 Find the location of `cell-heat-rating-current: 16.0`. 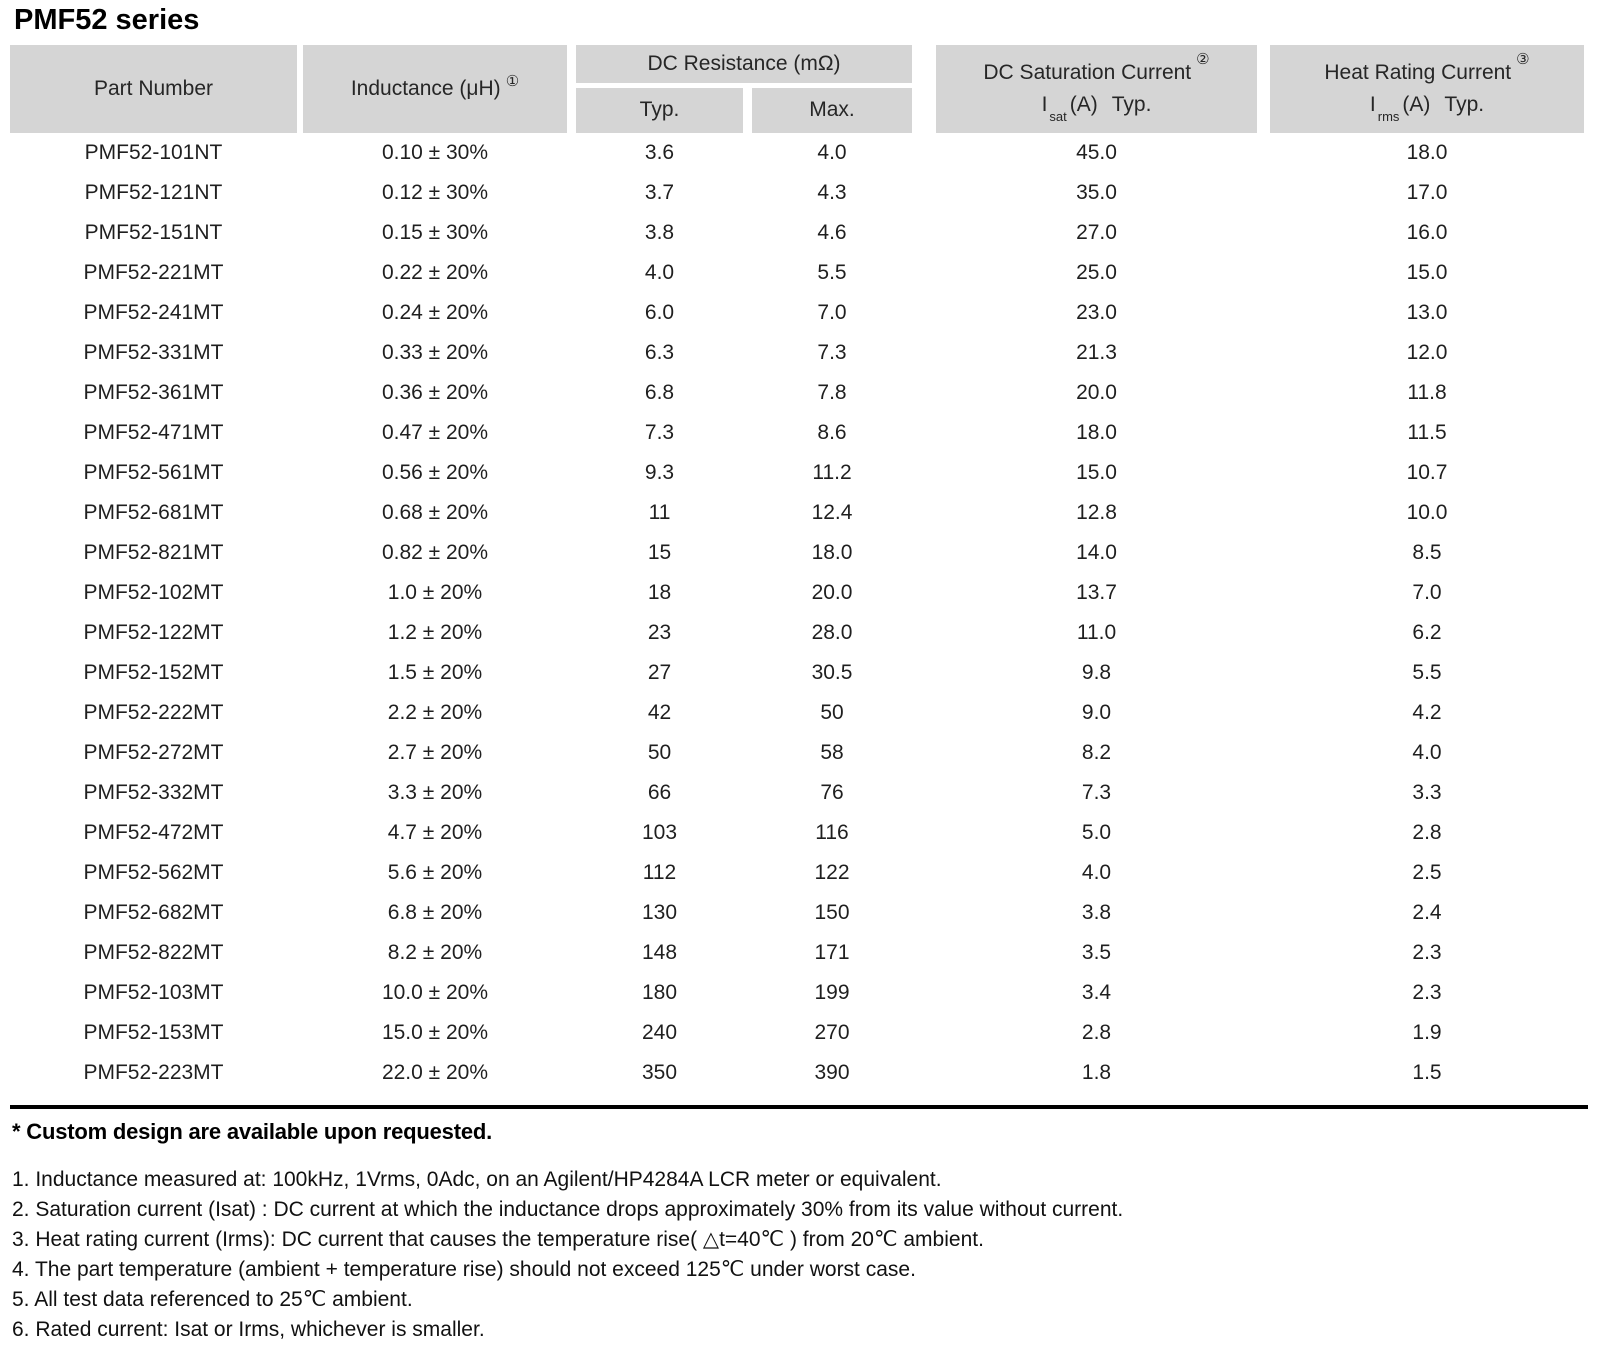

cell-heat-rating-current: 16.0 is located at coordinates (1427, 232).